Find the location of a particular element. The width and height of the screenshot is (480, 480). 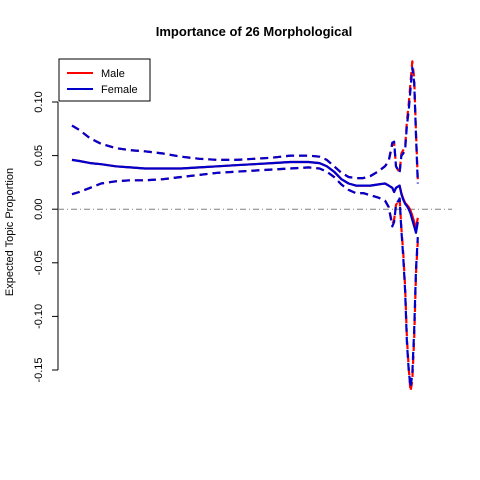

chart-title: Importance of 26 Morphological is located at coordinates (254, 31).